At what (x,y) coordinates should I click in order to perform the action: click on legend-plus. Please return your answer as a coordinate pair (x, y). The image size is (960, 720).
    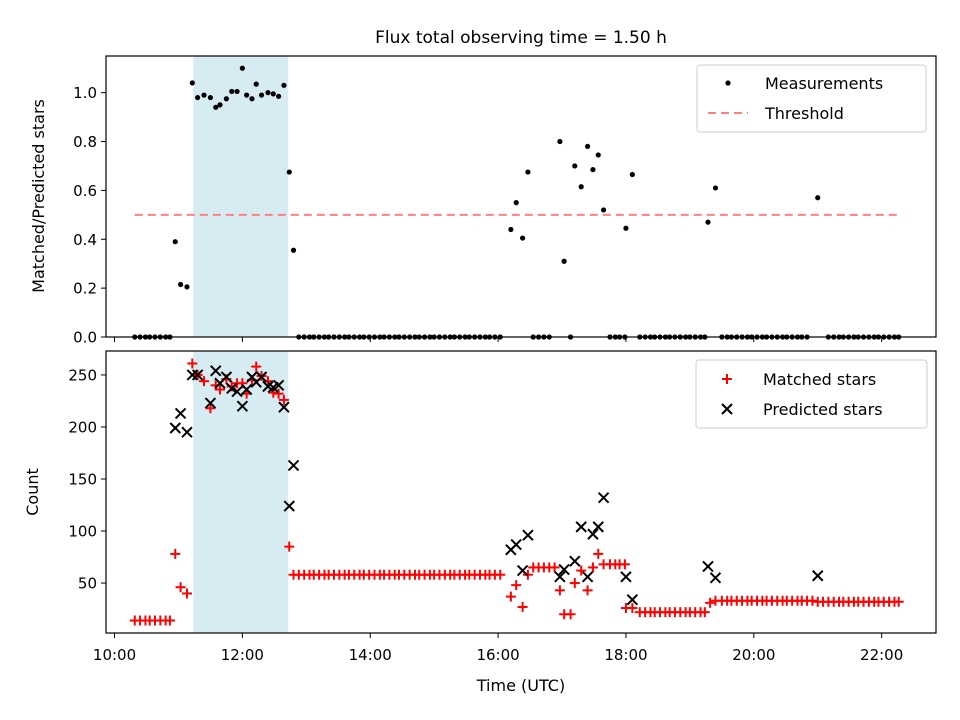
    Looking at the image, I should click on (727, 379).